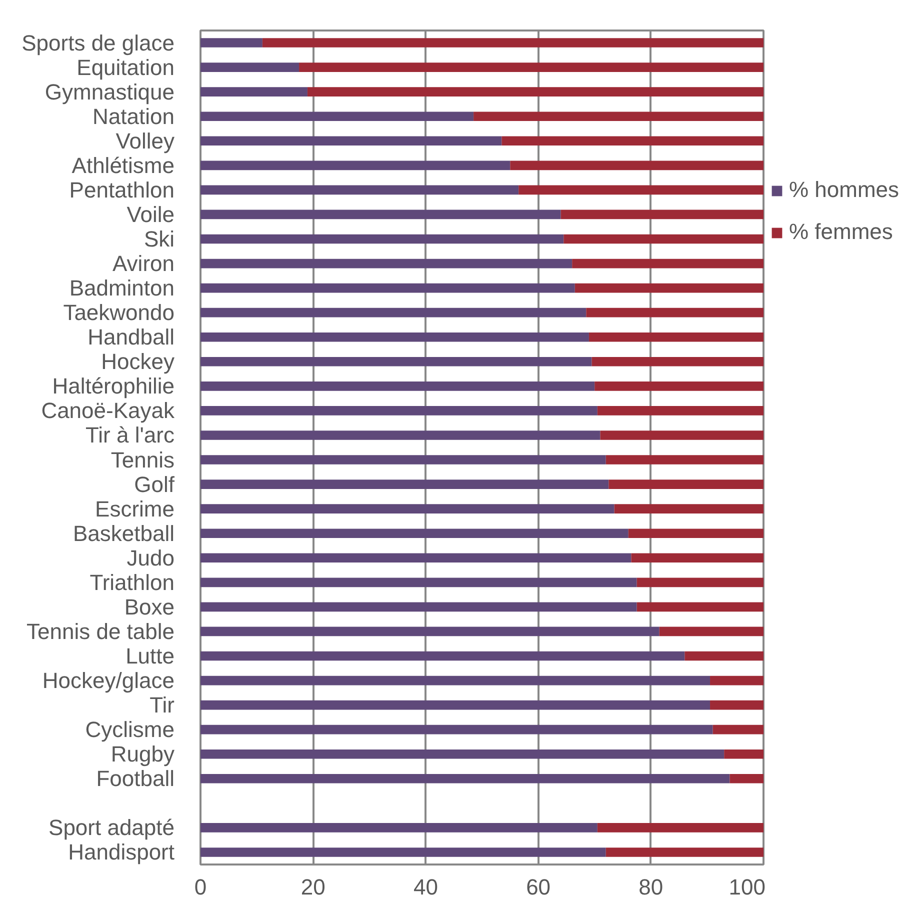 Image resolution: width=906 pixels, height=910 pixels. Describe the element at coordinates (119, 313) in the screenshot. I see `y-tick-label: Taekwondo` at that location.